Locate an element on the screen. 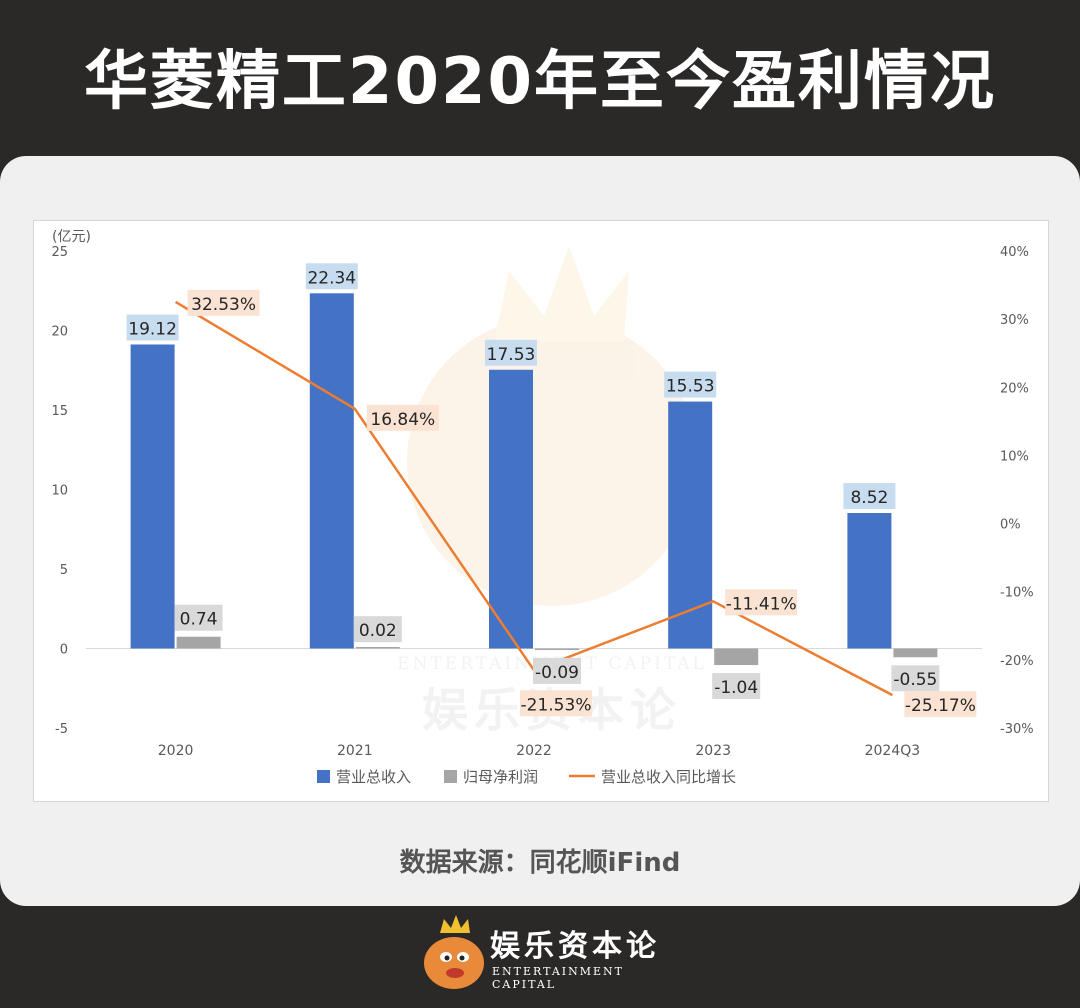  growth-data-label: -11.41% is located at coordinates (761, 604).